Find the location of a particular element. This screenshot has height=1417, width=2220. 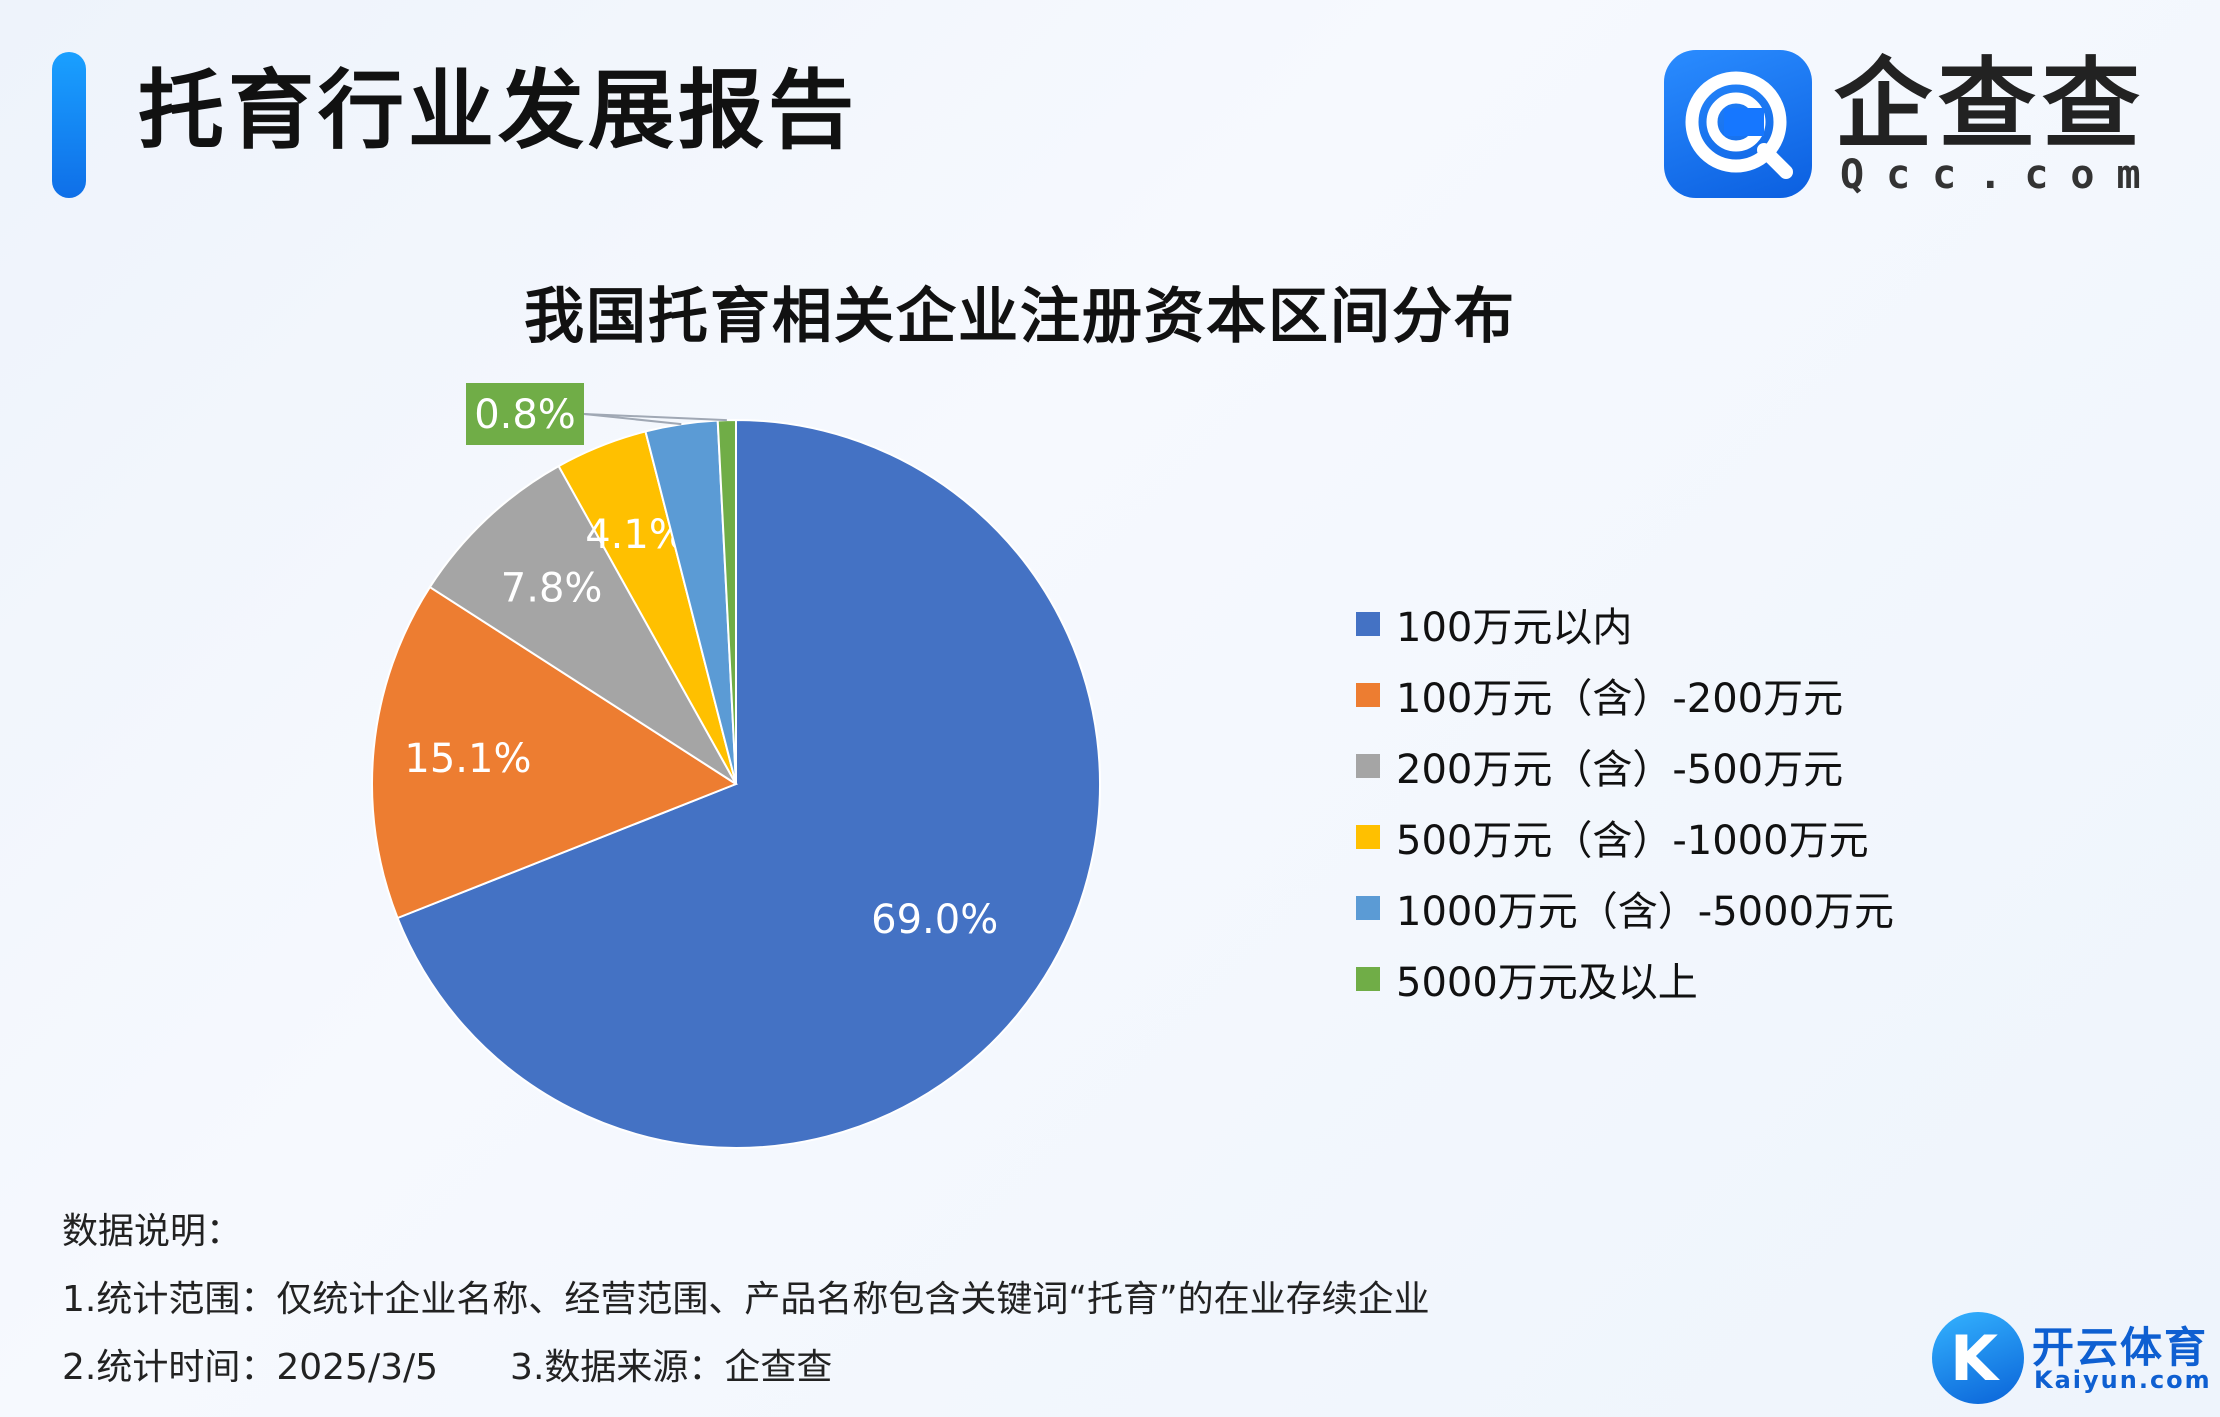

notes-time: 2.统计时间：2025/3/5 is located at coordinates (250, 1367).